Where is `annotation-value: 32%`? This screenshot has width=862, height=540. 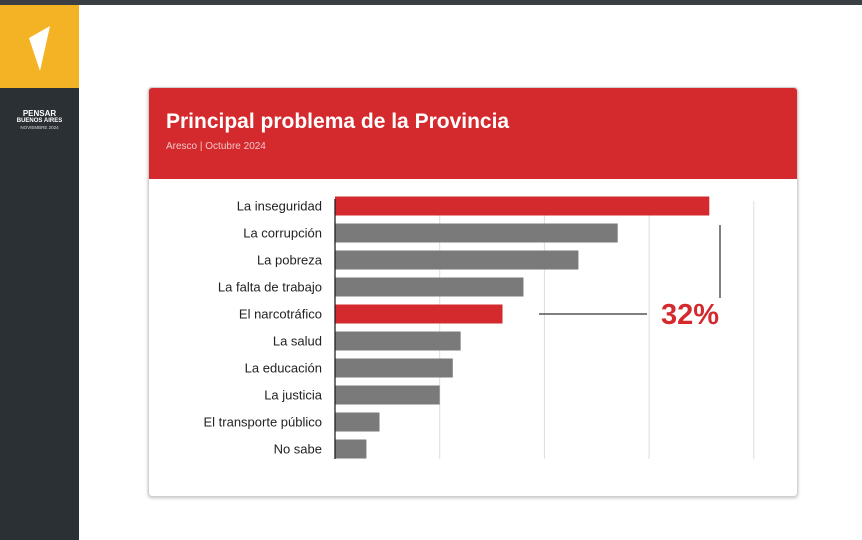 annotation-value: 32% is located at coordinates (690, 315).